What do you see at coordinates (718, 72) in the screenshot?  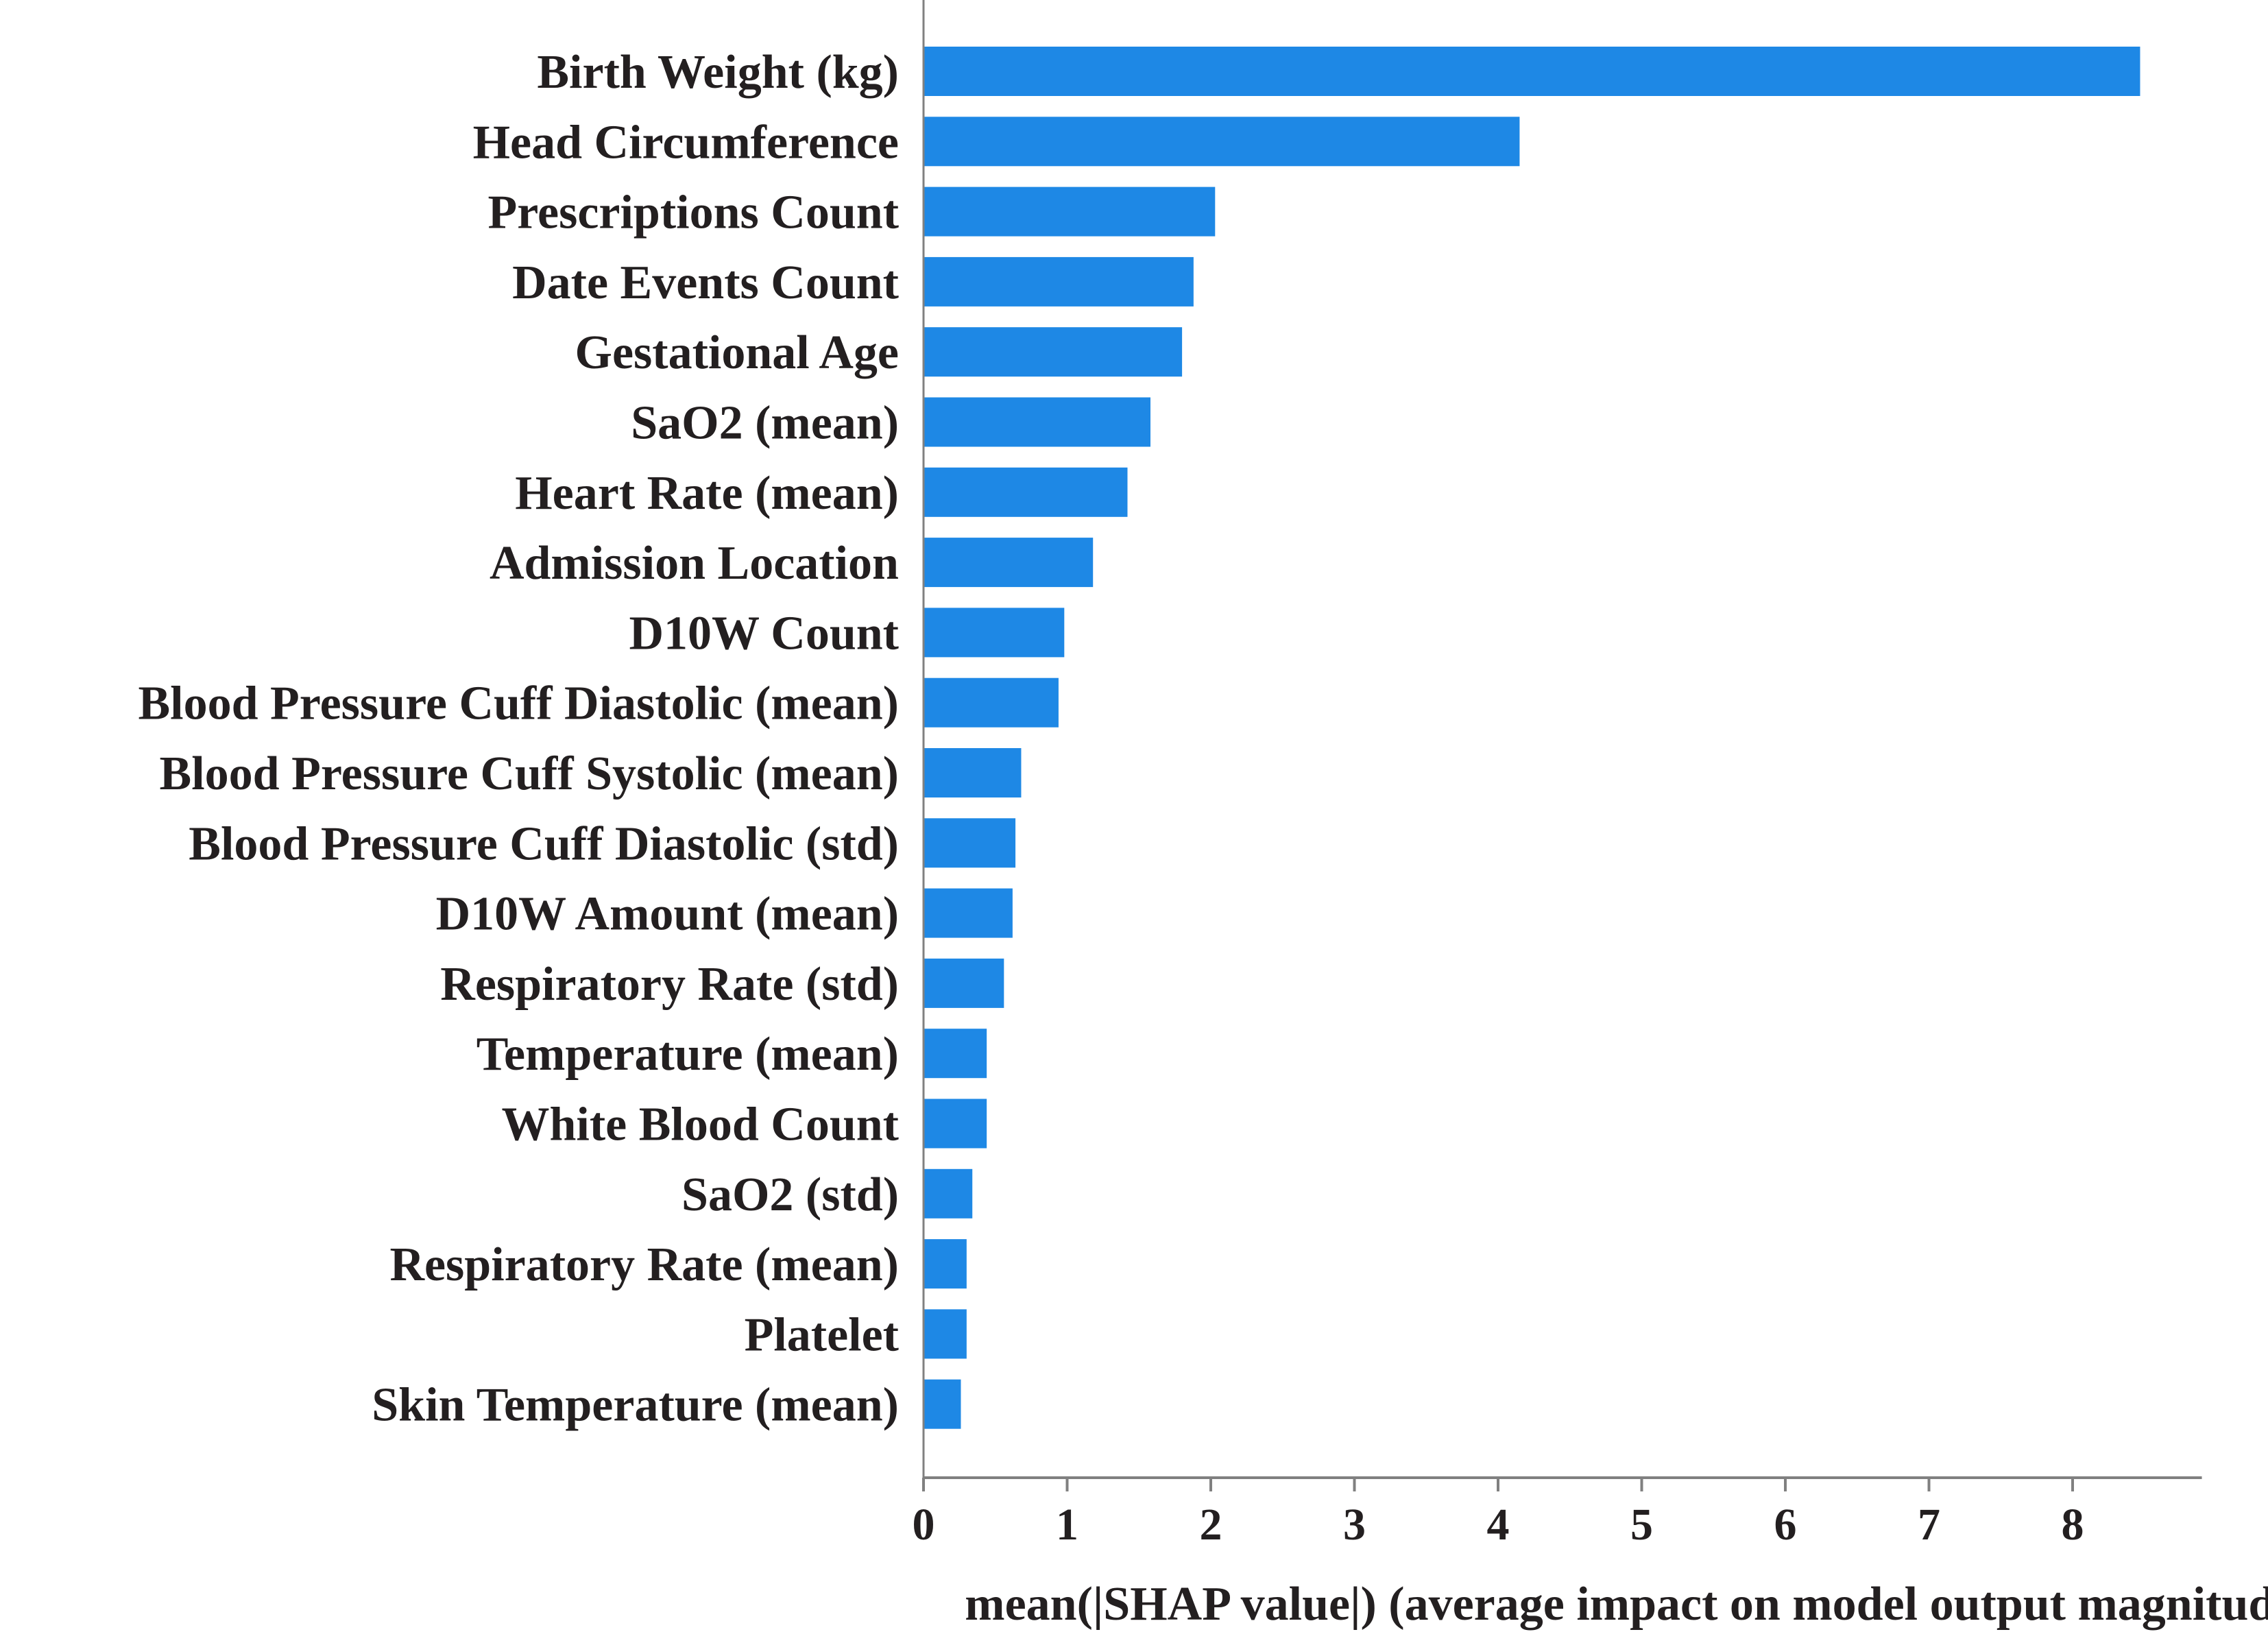 I see `feature-label: Birth Weight (kg)` at bounding box center [718, 72].